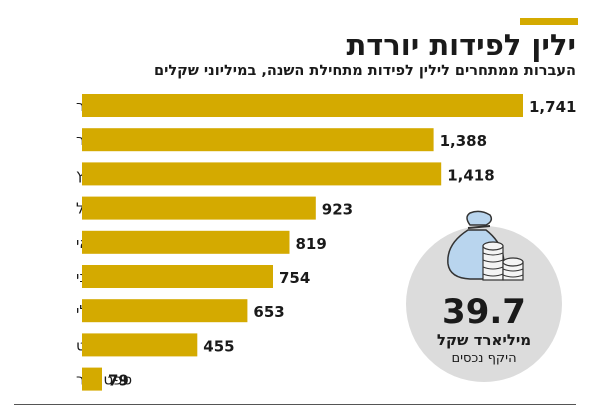 The width and height of the screenshot is (590, 410). What do you see at coordinates (337, 210) in the screenshot?
I see `value-label: 923` at bounding box center [337, 210].